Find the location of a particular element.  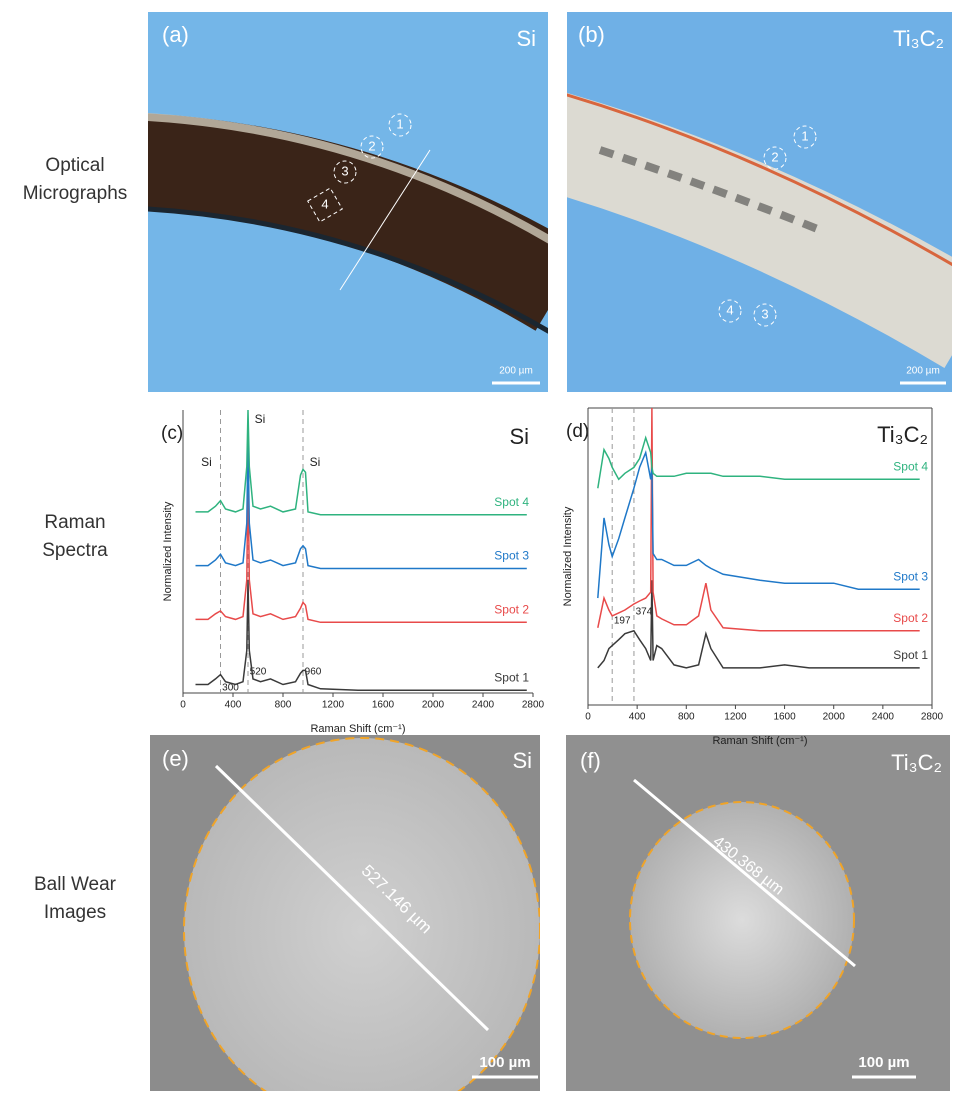

row-label: Spectra is located at coordinates (75, 550).